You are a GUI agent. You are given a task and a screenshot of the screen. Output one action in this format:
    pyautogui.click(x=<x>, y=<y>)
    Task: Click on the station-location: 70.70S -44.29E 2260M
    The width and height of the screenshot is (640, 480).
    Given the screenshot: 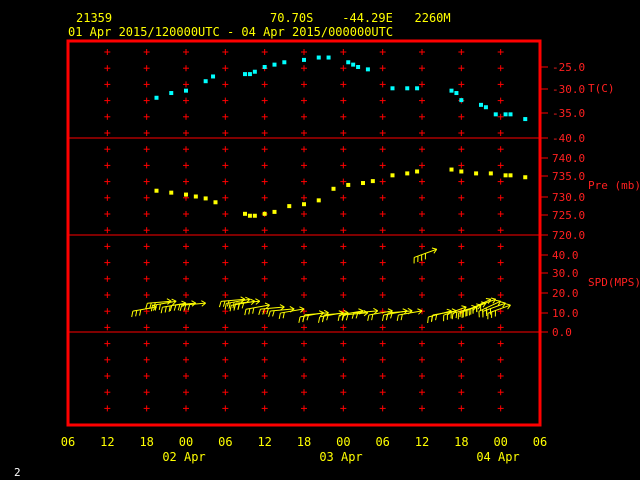 What is the action you would take?
    pyautogui.click(x=360, y=18)
    